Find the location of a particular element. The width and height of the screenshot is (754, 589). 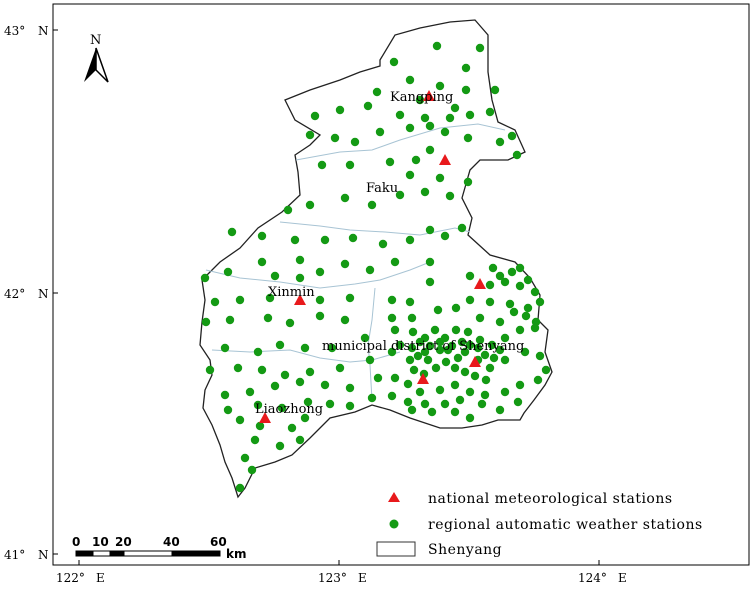

lat-tick-42: 42° is located at coordinates (14, 294).